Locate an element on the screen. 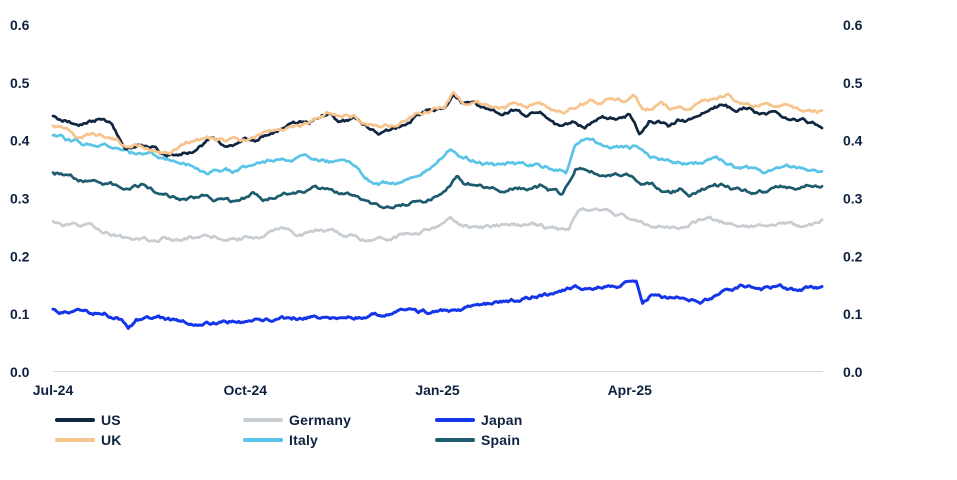 The image size is (957, 480). y-axis-label-left-0.6: 0.6 is located at coordinates (20, 25).